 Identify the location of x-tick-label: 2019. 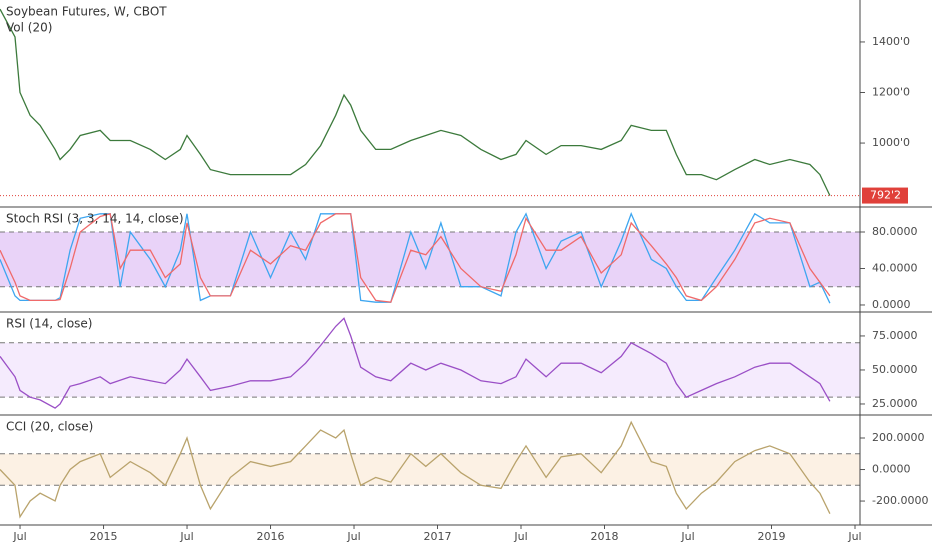
(771, 536).